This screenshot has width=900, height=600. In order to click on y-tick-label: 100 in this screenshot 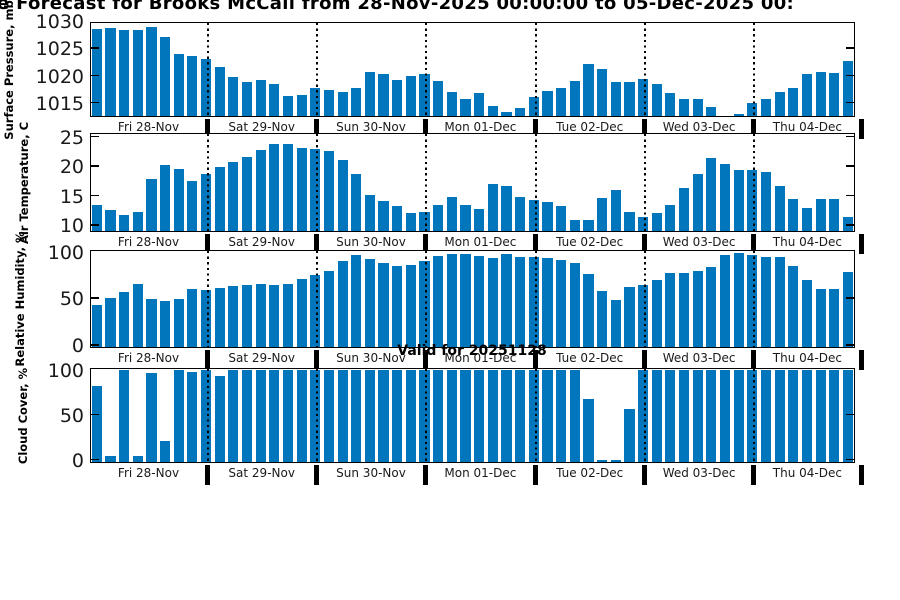, I will do `click(65, 370)`.